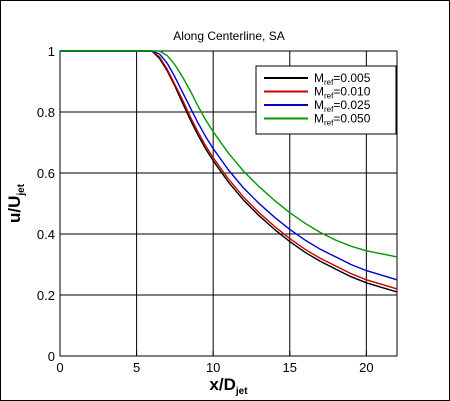 Image resolution: width=450 pixels, height=401 pixels. What do you see at coordinates (290, 367) in the screenshot?
I see `x-tick-label: 15` at bounding box center [290, 367].